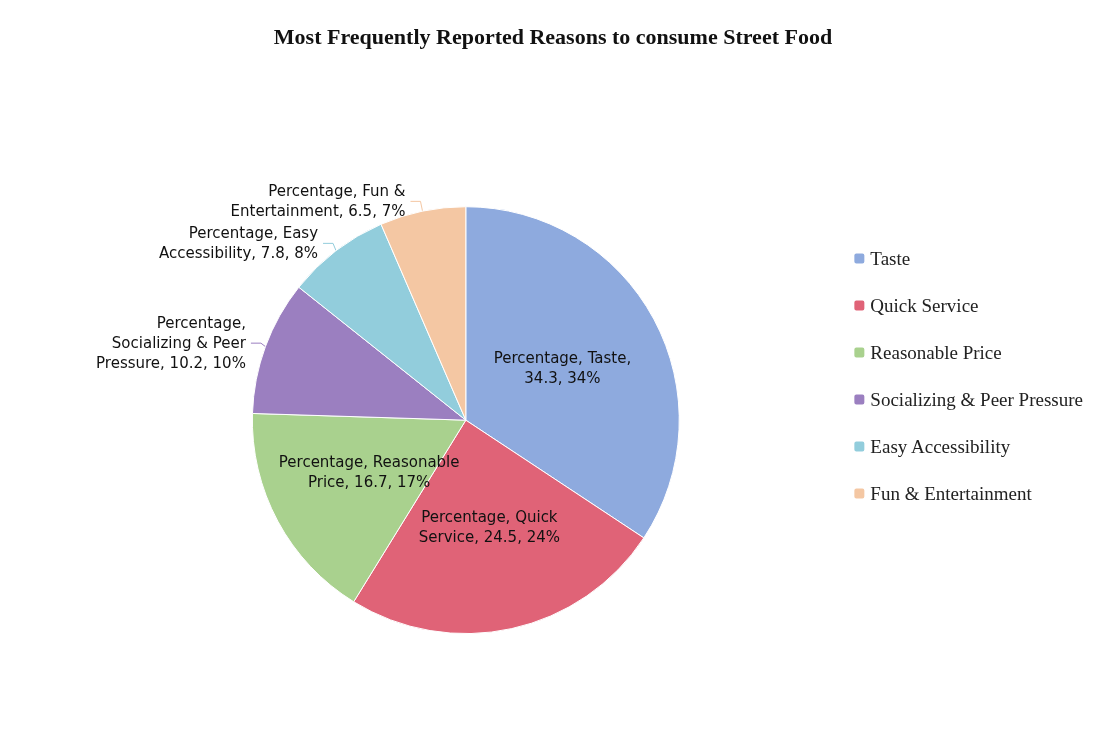 Image resolution: width=1110 pixels, height=756 pixels. What do you see at coordinates (171, 343) in the screenshot?
I see `data-label: Percentage, Socializing & Peer Pressure, 10.2, 10%` at bounding box center [171, 343].